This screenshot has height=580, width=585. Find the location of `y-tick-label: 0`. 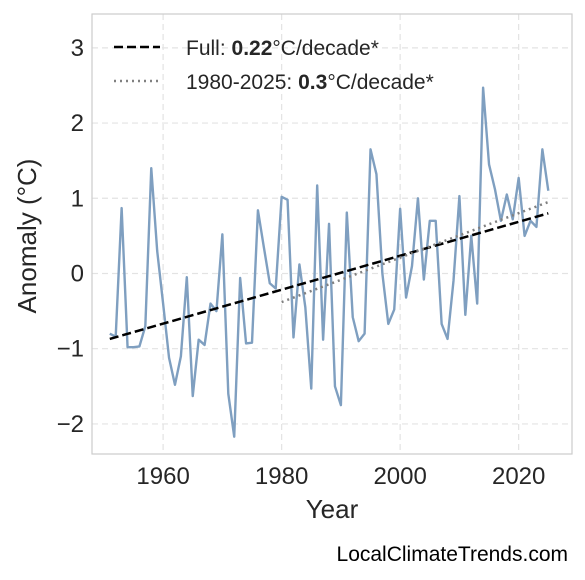

y-tick-label: 0 is located at coordinates (77, 273).